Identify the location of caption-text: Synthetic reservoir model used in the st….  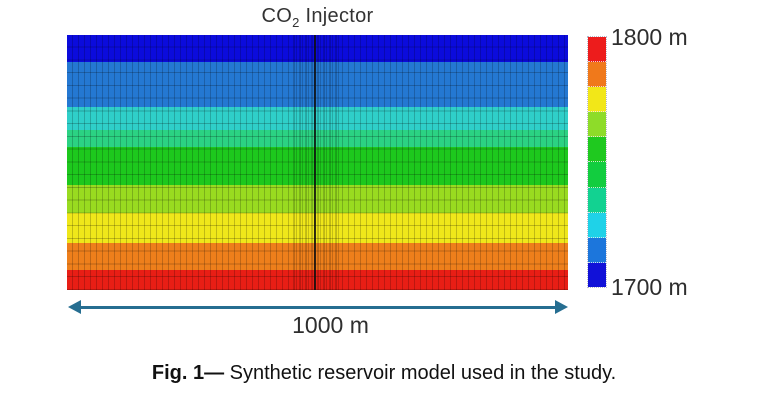
(420, 373).